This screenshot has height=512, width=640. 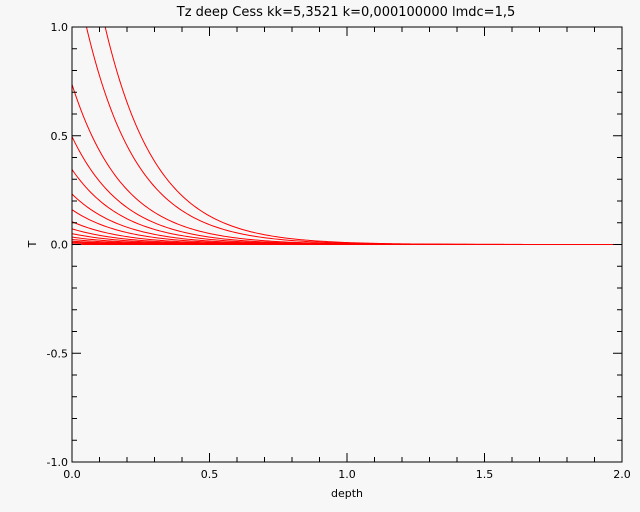 What do you see at coordinates (57, 353) in the screenshot?
I see `y-tick-label: -0.5` at bounding box center [57, 353].